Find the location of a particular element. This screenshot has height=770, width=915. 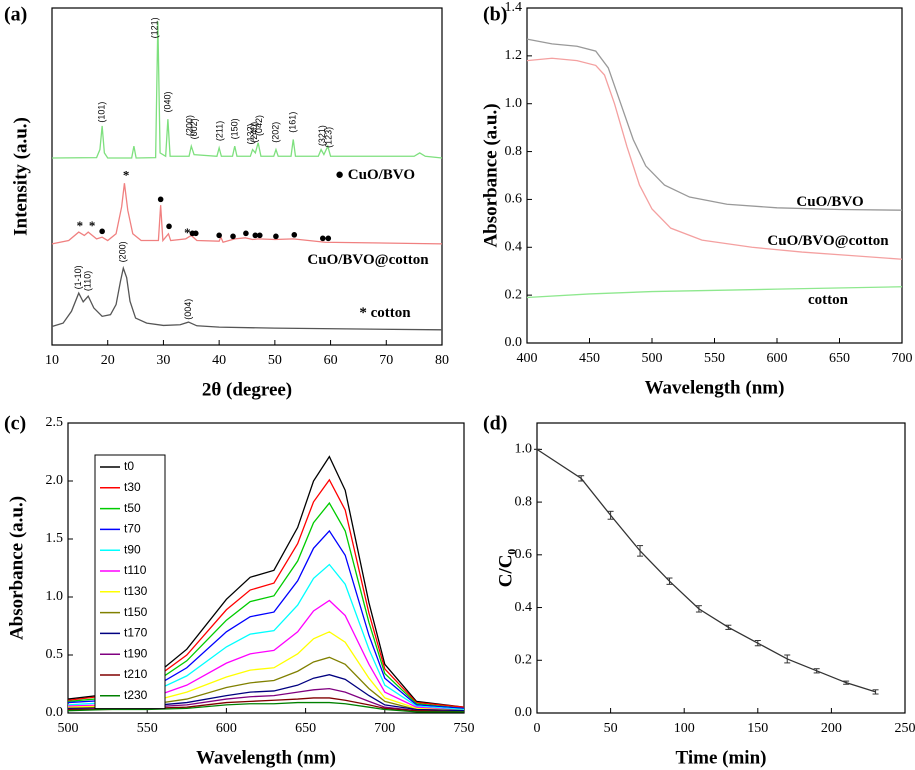

x-tick-label: 100 is located at coordinates (684, 728).